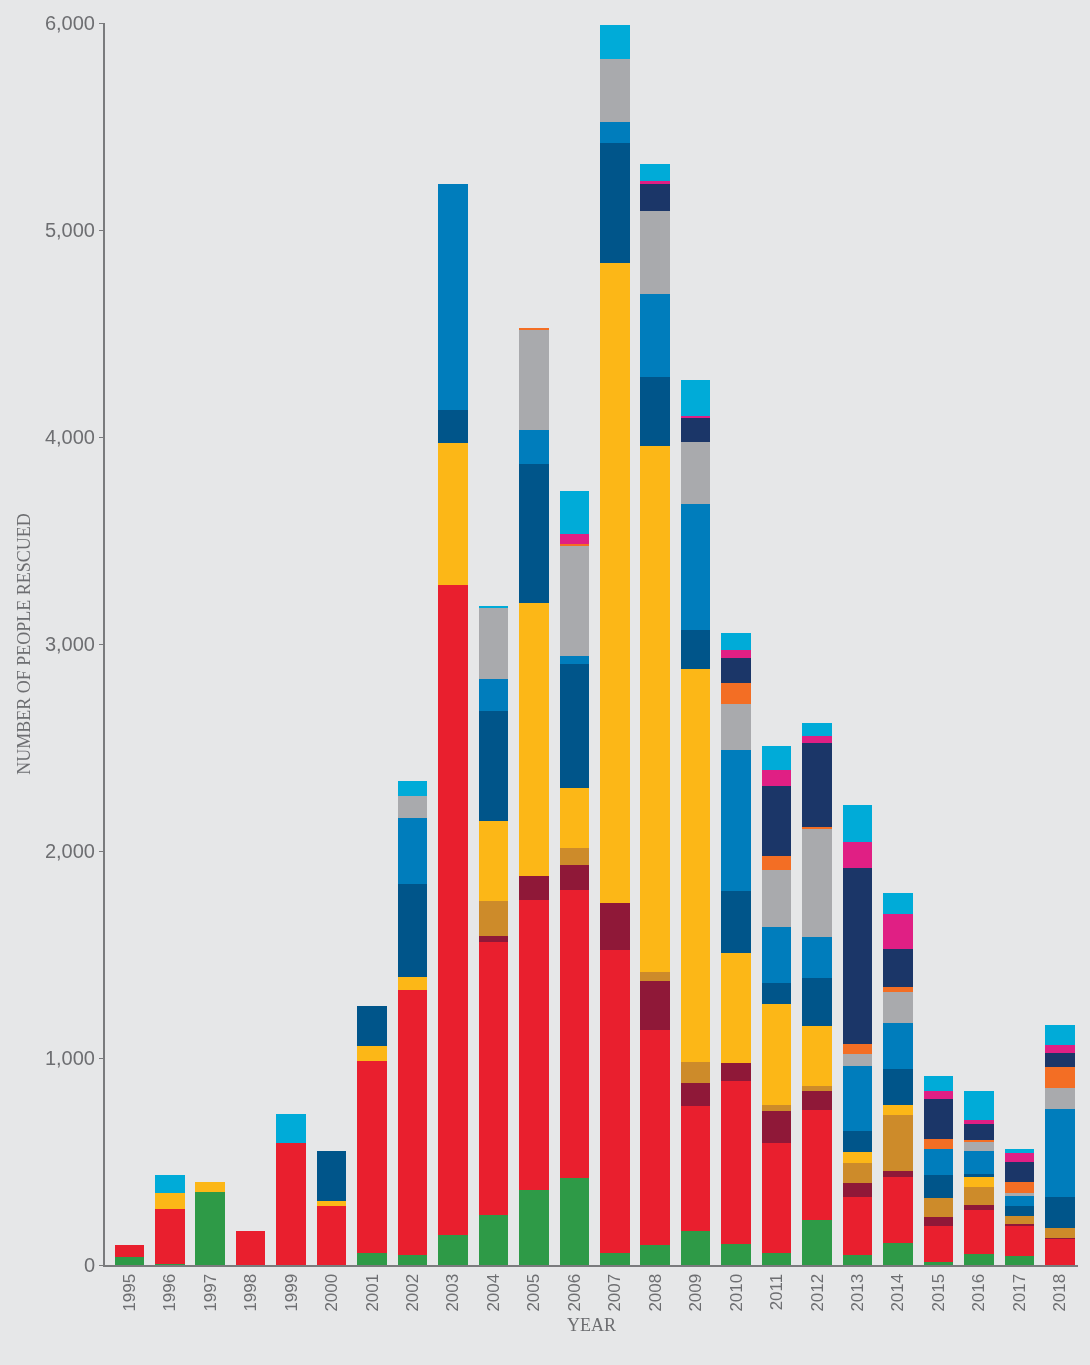 This screenshot has height=1365, width=1090. I want to click on x-tick-label: 2010, so click(736, 1292).